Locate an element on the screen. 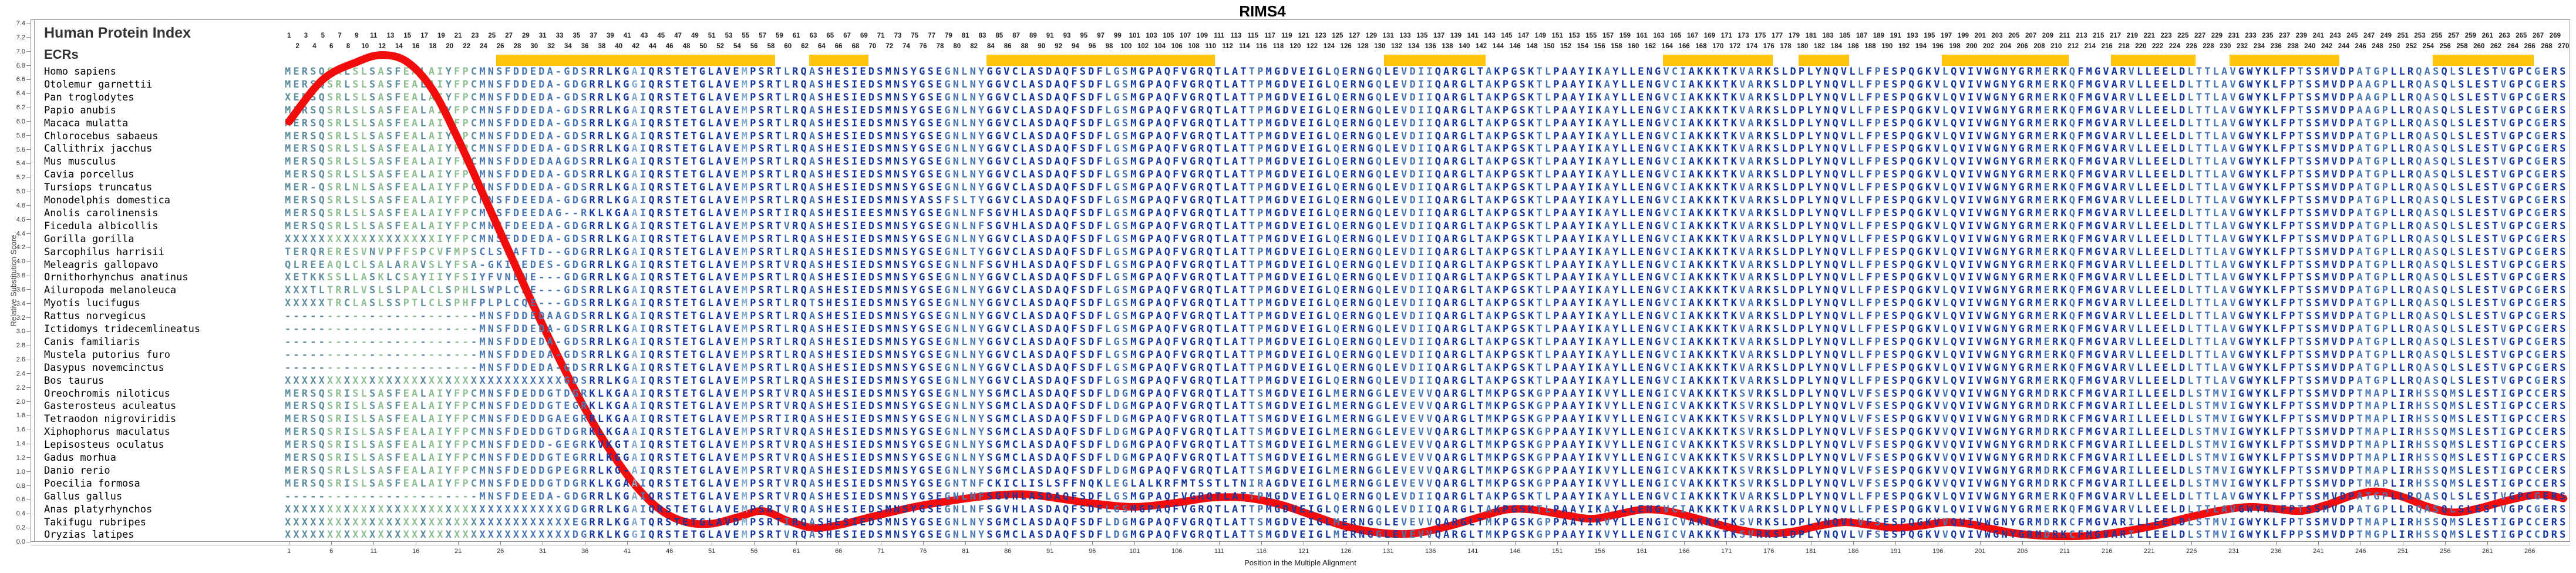 The height and width of the screenshot is (573, 2576). sequence-segment: QVIVWGNYGRM is located at coordinates (1997, 445).